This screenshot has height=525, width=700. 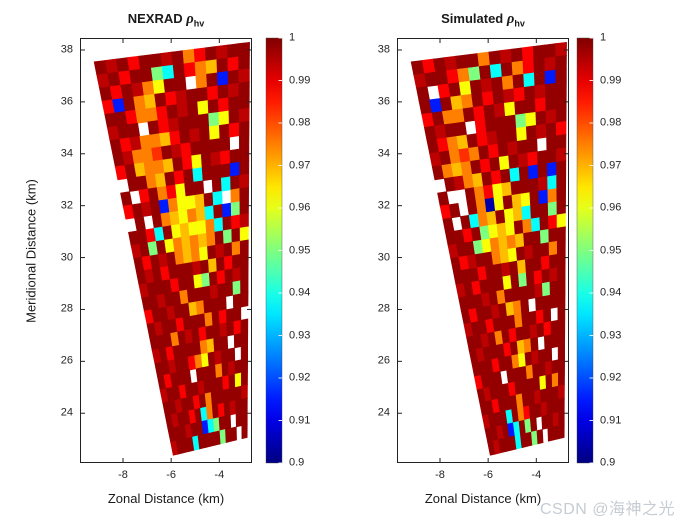 What do you see at coordinates (166, 498) in the screenshot?
I see `x-axis-label-left: Zonal Distance (km)` at bounding box center [166, 498].